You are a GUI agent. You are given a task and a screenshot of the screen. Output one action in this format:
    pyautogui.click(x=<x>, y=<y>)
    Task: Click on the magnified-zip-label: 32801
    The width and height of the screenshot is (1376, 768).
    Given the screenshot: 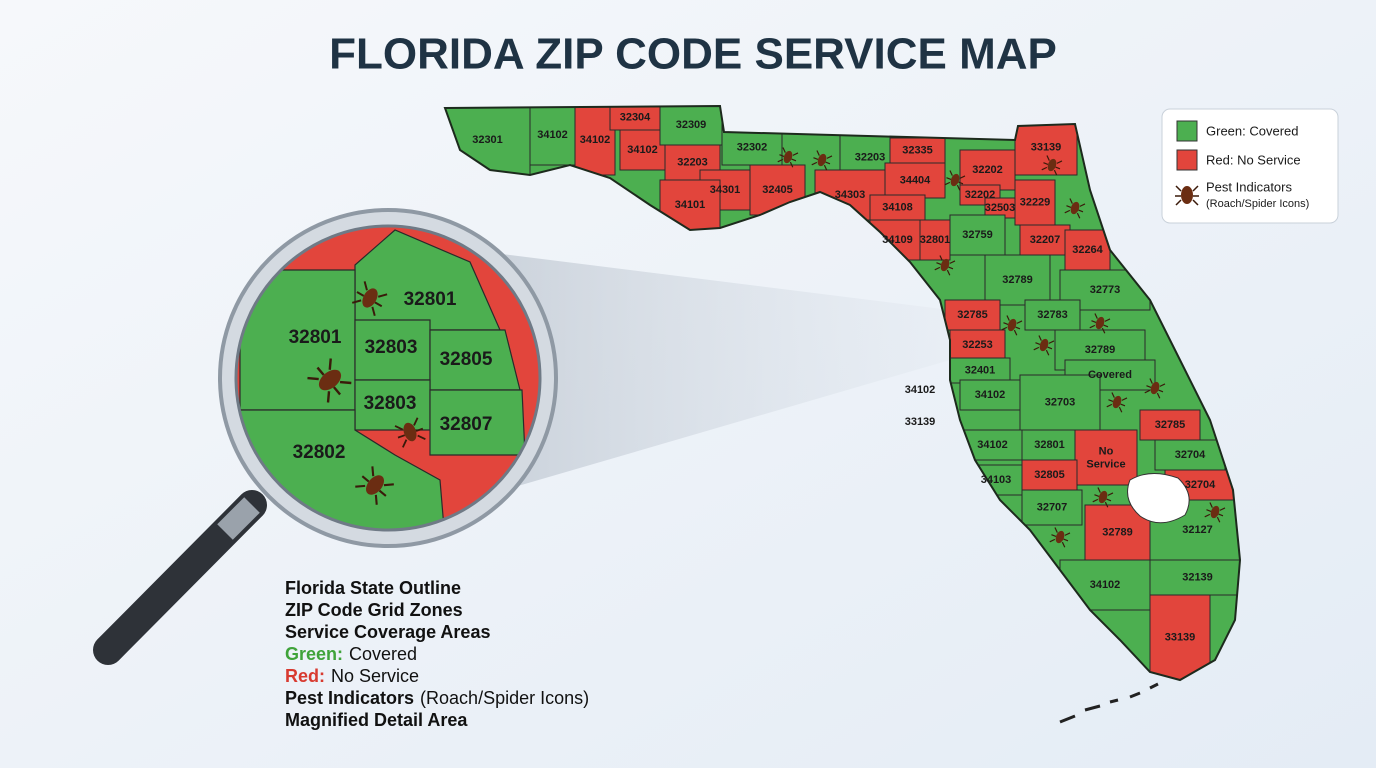 What is the action you would take?
    pyautogui.click(x=430, y=299)
    